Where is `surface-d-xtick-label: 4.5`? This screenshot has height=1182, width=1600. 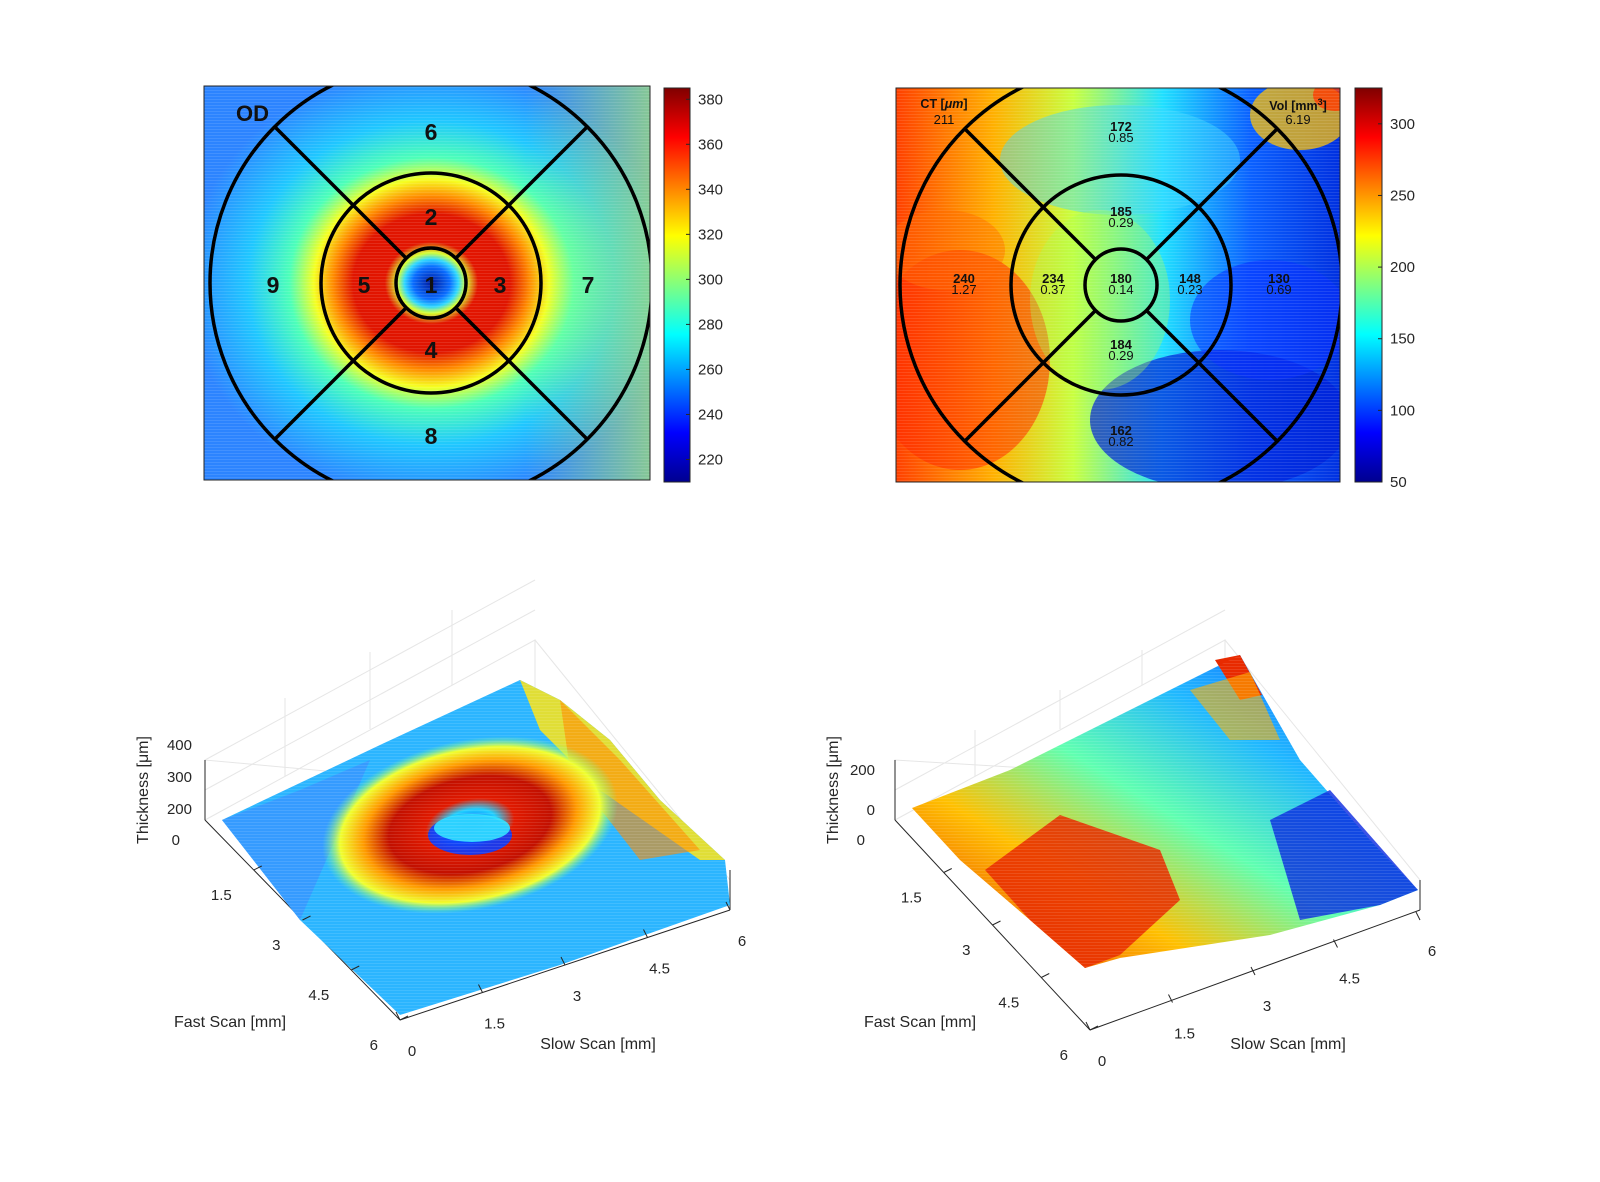 surface-d-xtick-label: 4.5 is located at coordinates (1349, 979).